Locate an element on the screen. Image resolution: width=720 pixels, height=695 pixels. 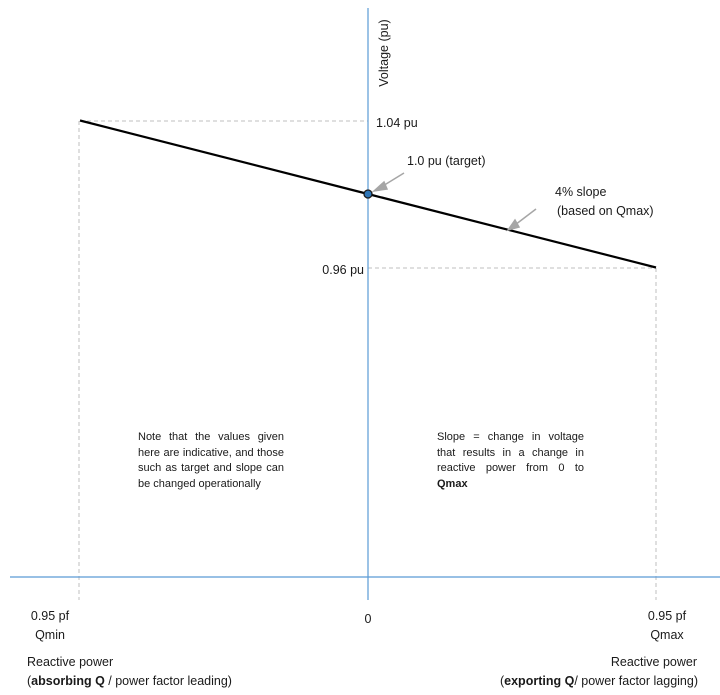
y-axis-label: Voltage (pu) is located at coordinates (384, 53).